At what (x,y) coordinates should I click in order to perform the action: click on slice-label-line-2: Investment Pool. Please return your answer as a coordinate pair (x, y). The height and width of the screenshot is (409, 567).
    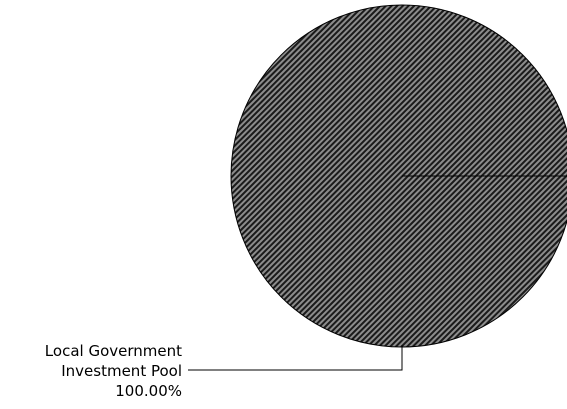
    Looking at the image, I should click on (121, 371).